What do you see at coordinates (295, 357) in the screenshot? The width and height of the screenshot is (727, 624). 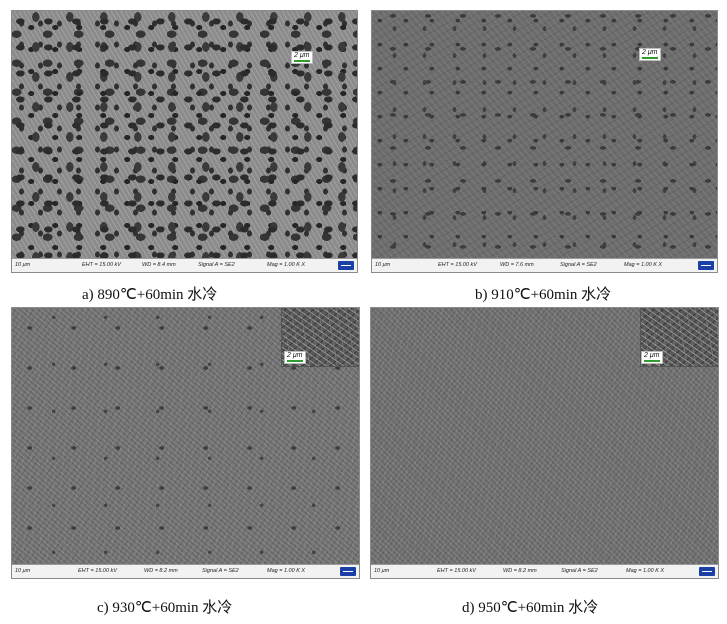 I see `inset-scale-bar-c: 2 μm` at bounding box center [295, 357].